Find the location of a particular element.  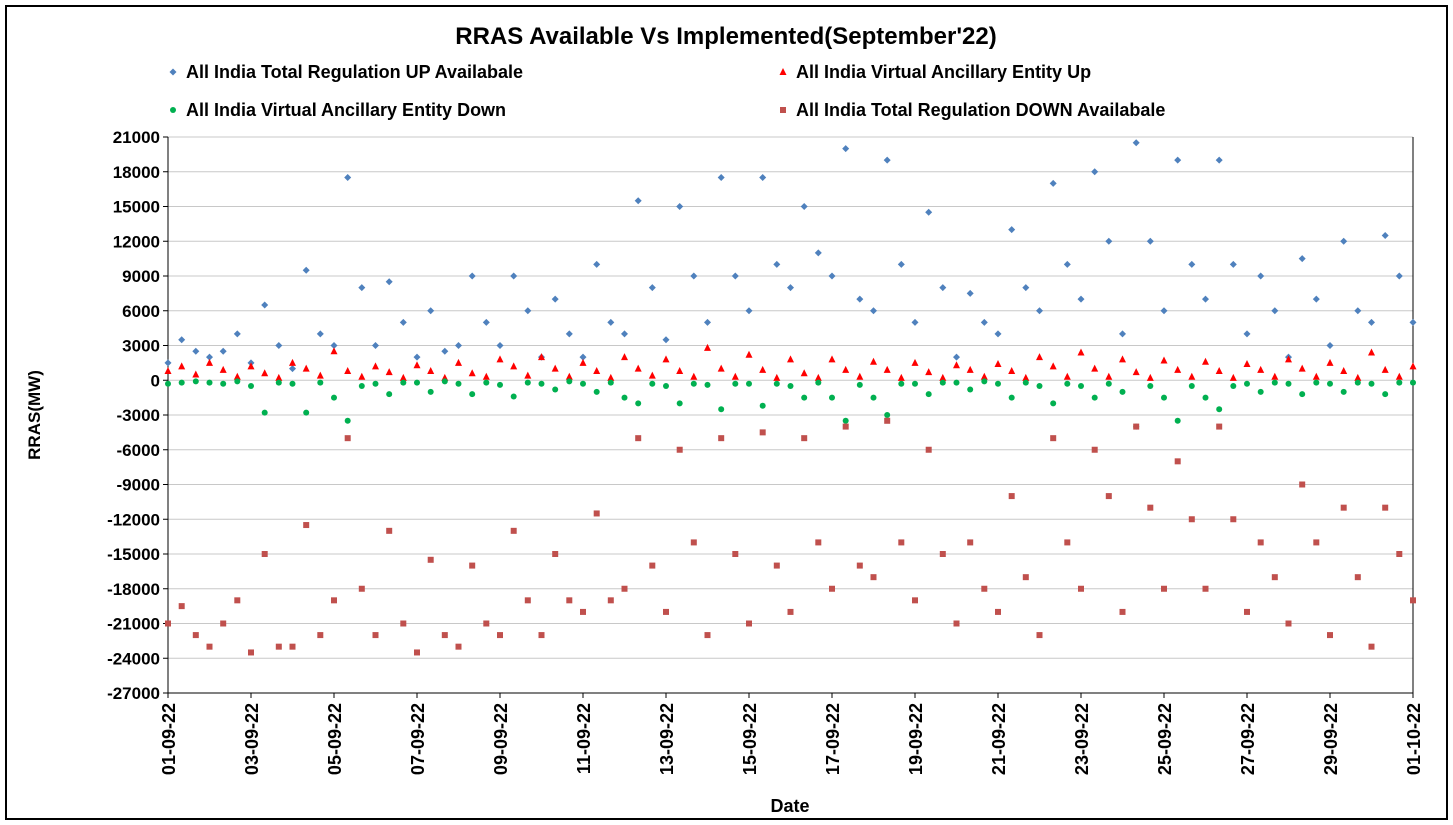

y-tick-label: -18000 is located at coordinates (133, 589).